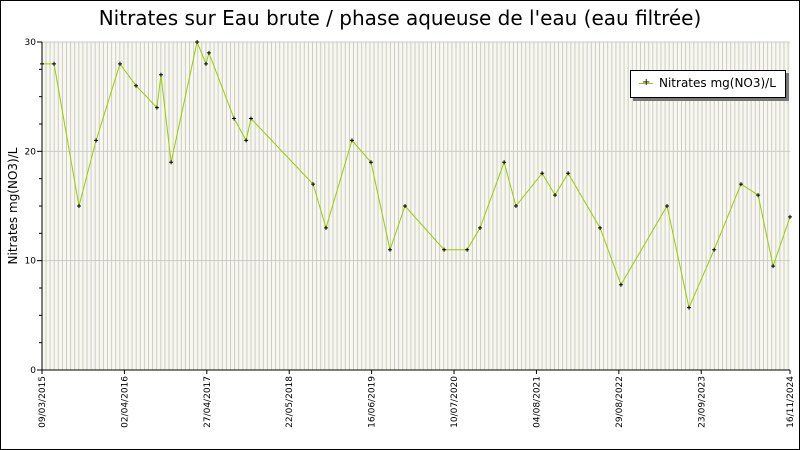 The height and width of the screenshot is (450, 800). I want to click on legend-swatch, so click(646, 83).